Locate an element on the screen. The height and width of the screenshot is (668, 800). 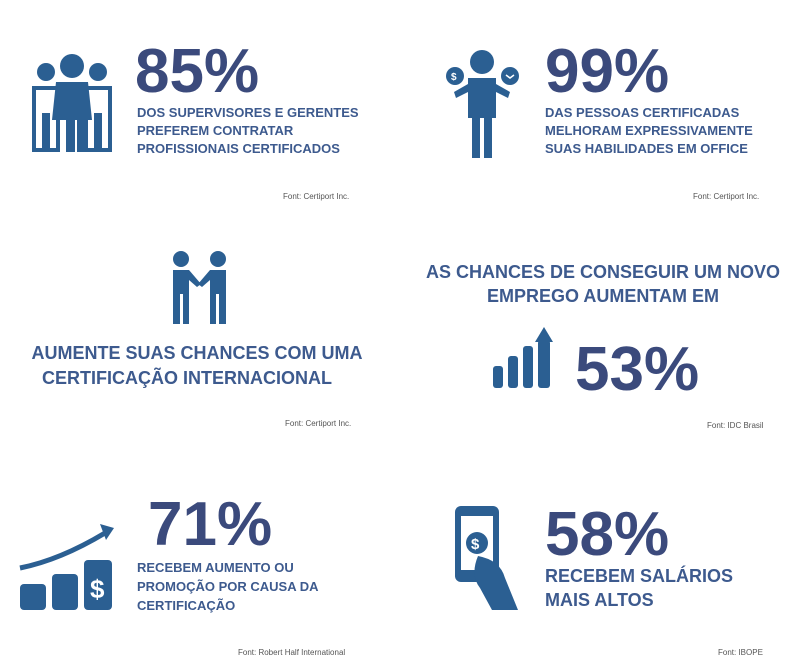
businessman-icon: $ is located at coordinates (482, 104).